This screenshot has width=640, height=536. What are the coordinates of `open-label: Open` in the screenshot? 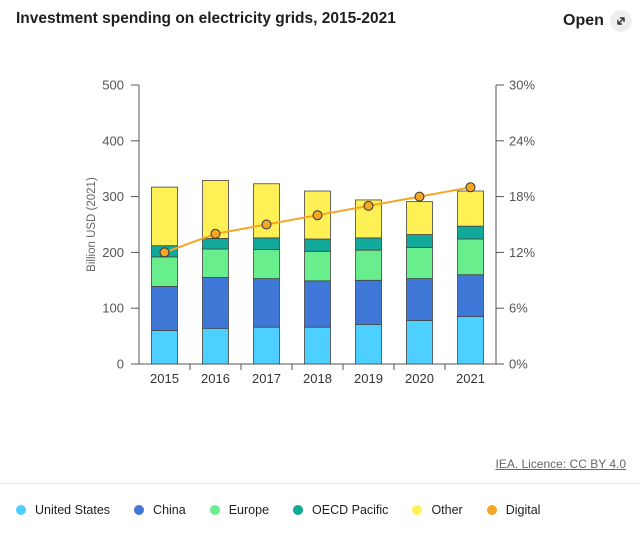 It's located at (583, 20).